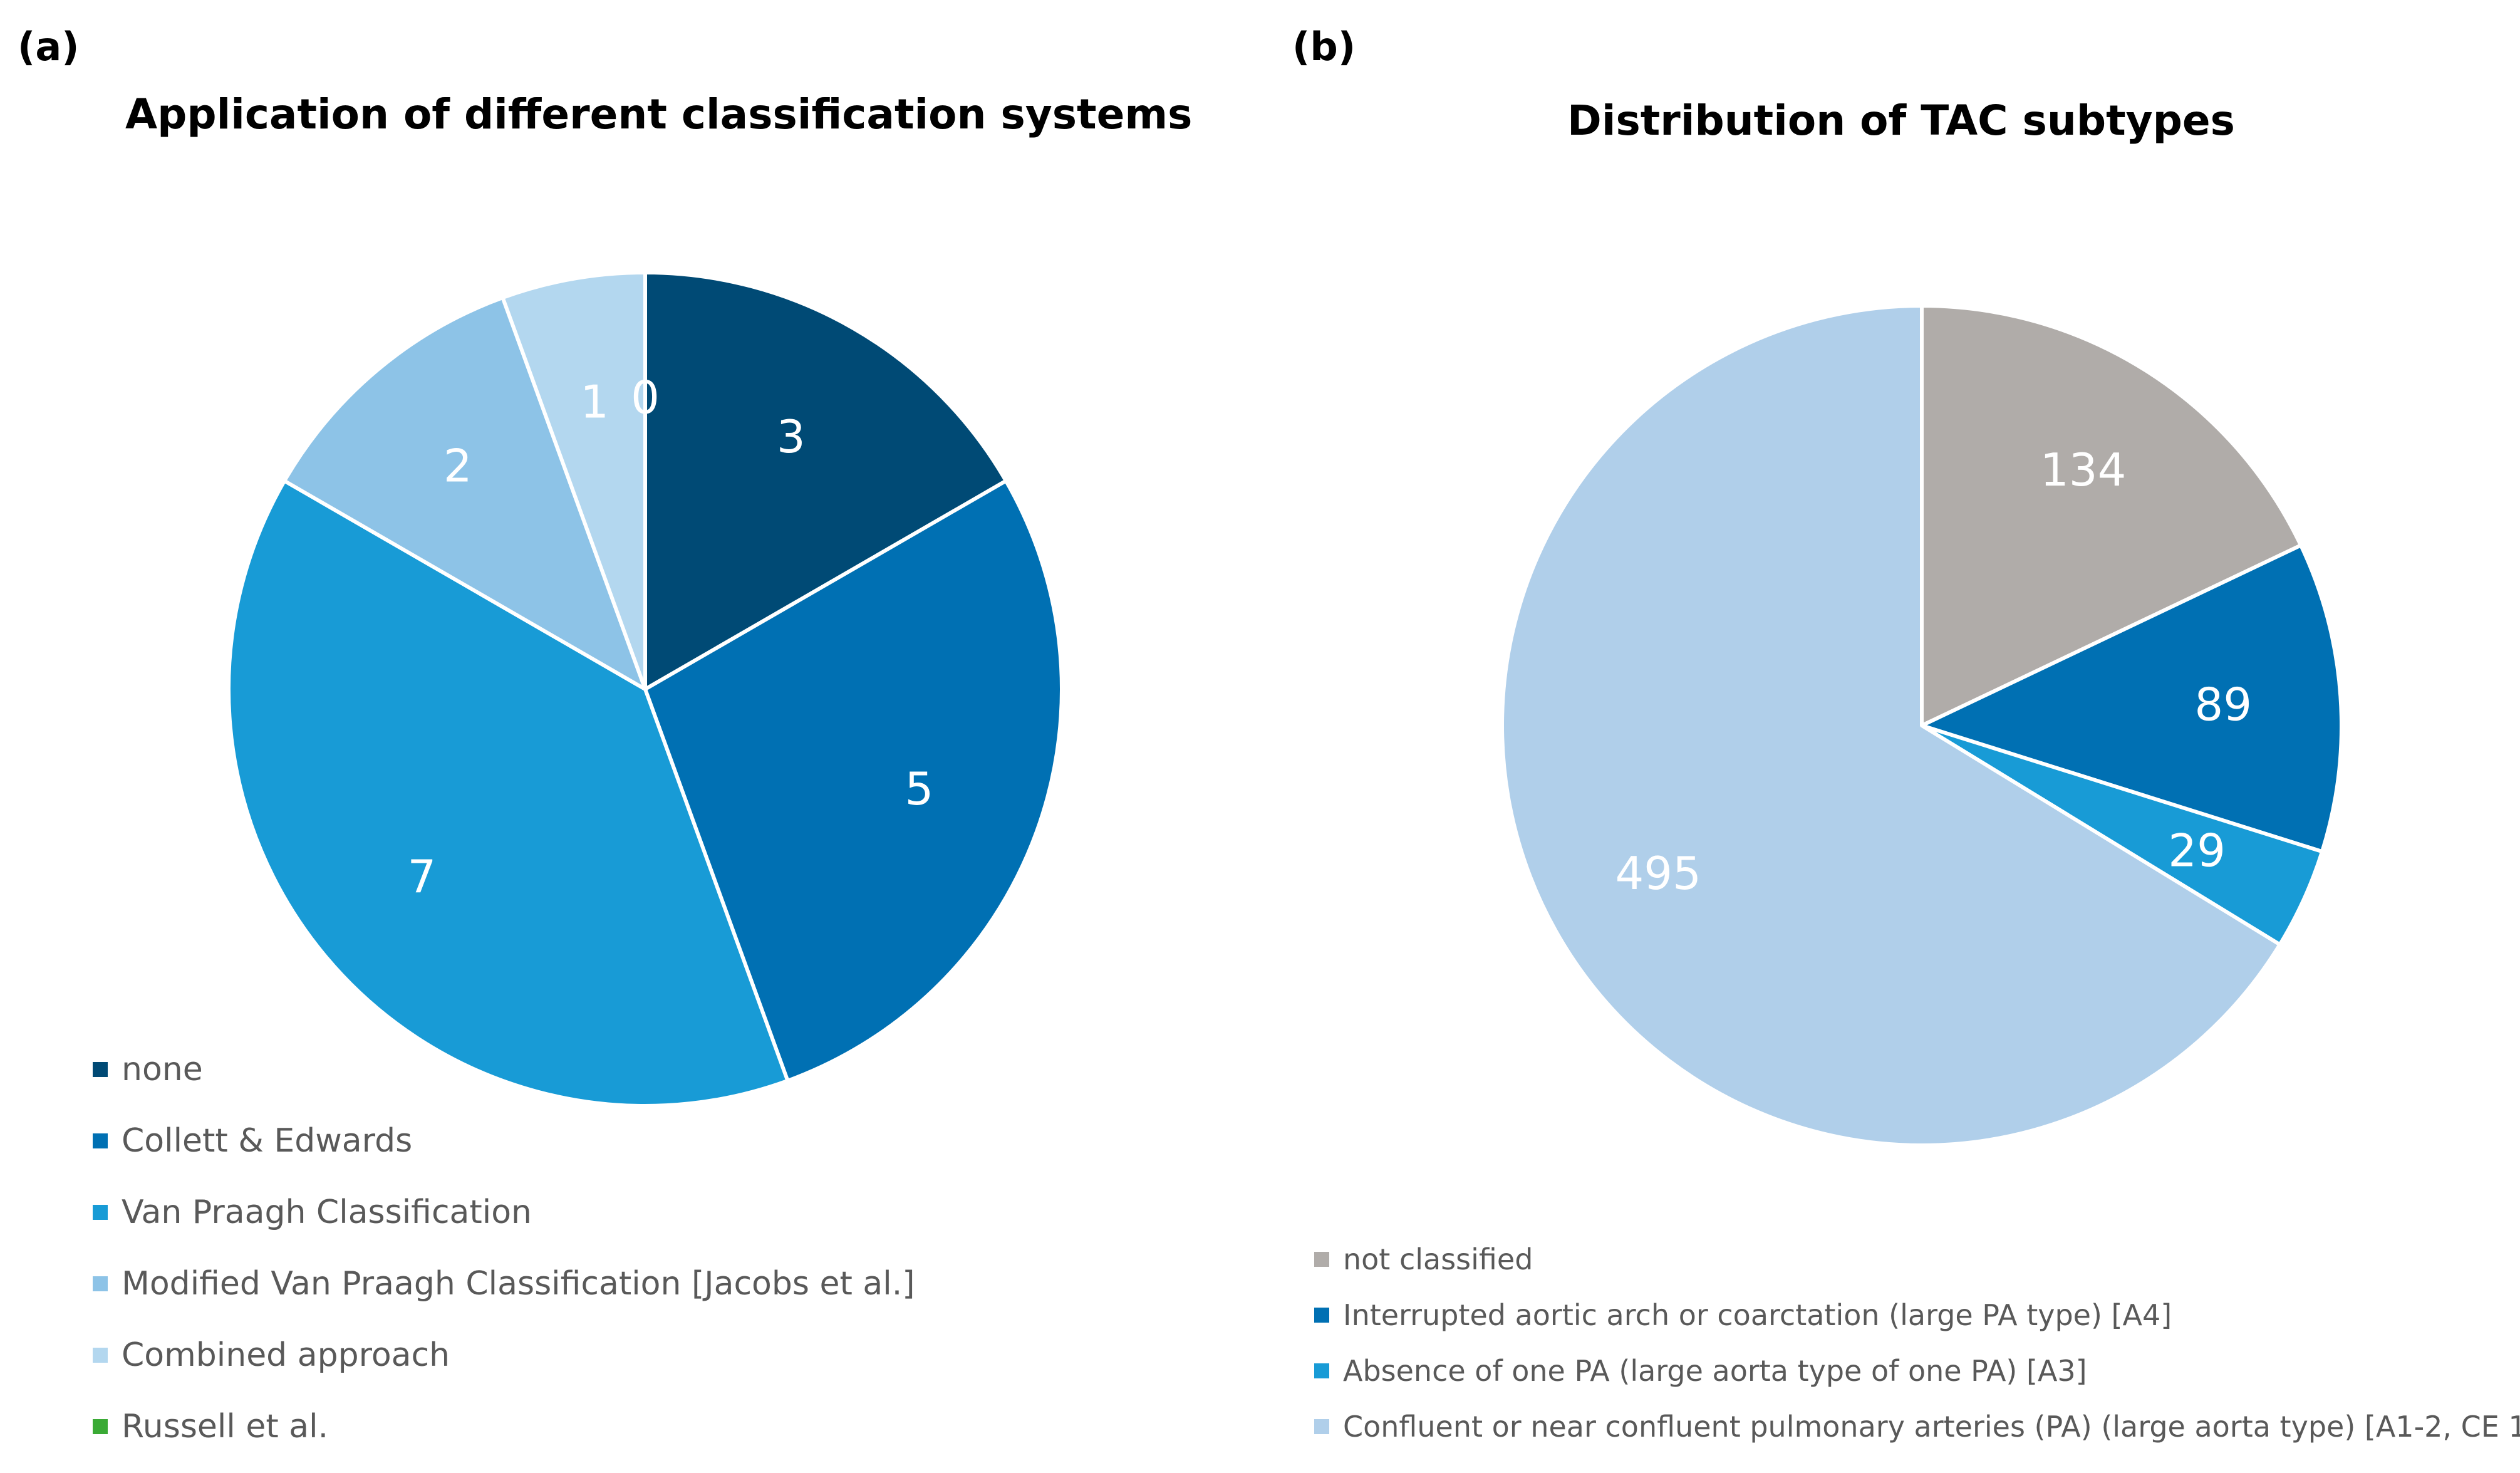 This screenshot has height=1473, width=2520. I want to click on panel-a-label: (a), so click(49, 47).